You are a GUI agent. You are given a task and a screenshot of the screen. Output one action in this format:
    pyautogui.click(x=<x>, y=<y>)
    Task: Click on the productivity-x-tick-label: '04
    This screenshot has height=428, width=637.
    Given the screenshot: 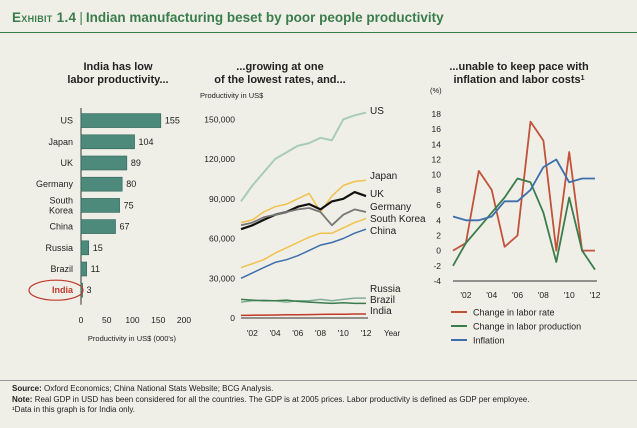 What is the action you would take?
    pyautogui.click(x=275, y=333)
    